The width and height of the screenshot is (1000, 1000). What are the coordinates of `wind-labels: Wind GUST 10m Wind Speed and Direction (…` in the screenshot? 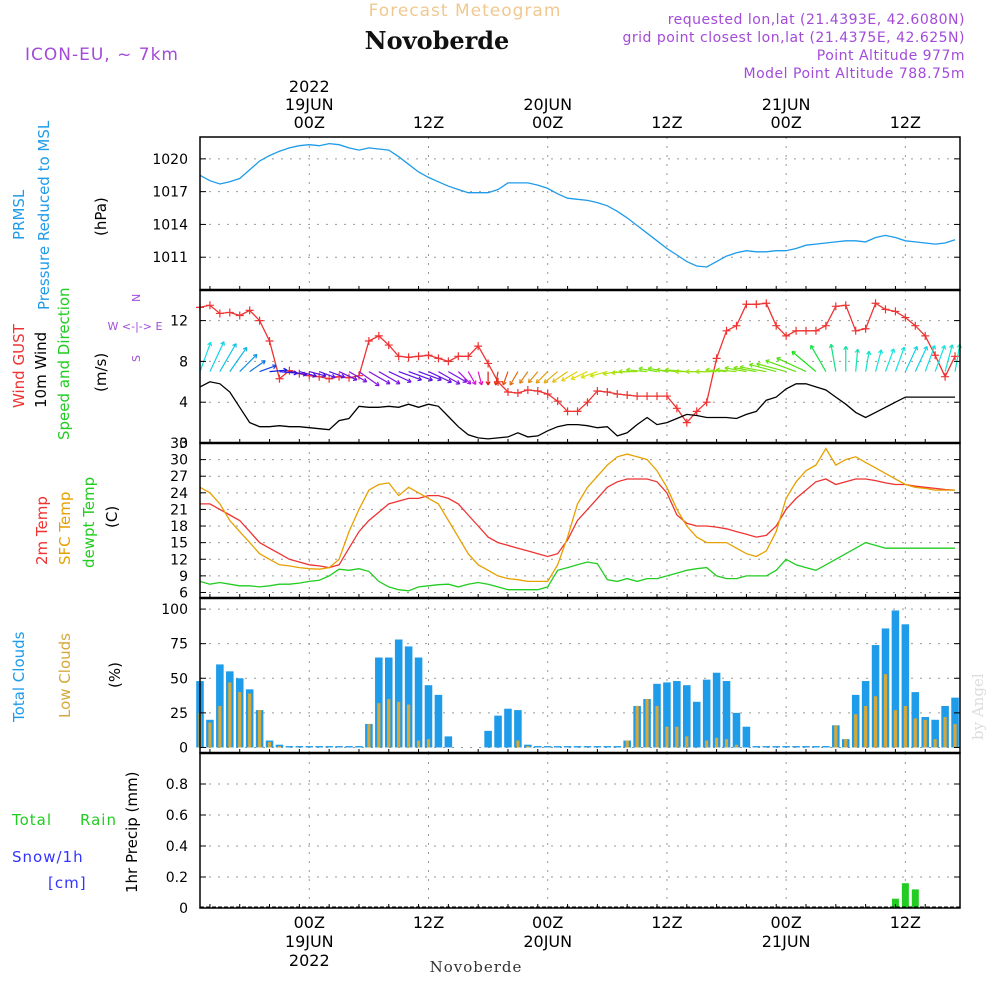 It's located at (86, 363).